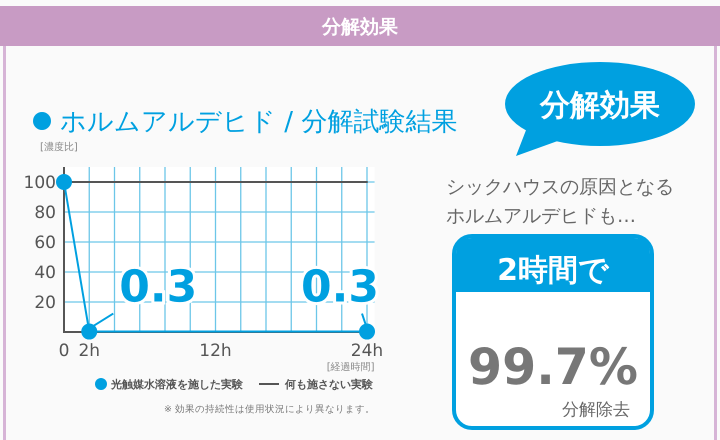 This screenshot has height=440, width=720. What do you see at coordinates (599, 105) in the screenshot?
I see `text: 分解効果` at bounding box center [599, 105].